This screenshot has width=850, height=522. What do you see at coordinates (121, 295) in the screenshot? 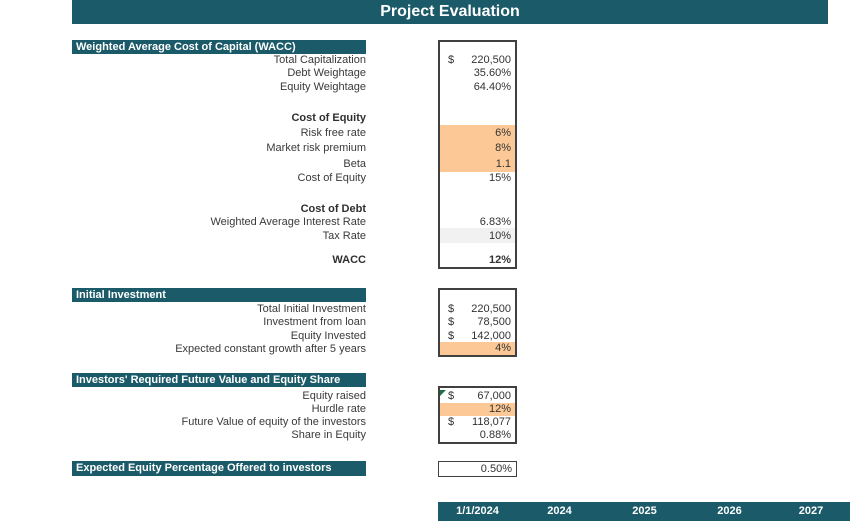
I see `section-header-initial-investment-label: Initial Investment` at bounding box center [121, 295].